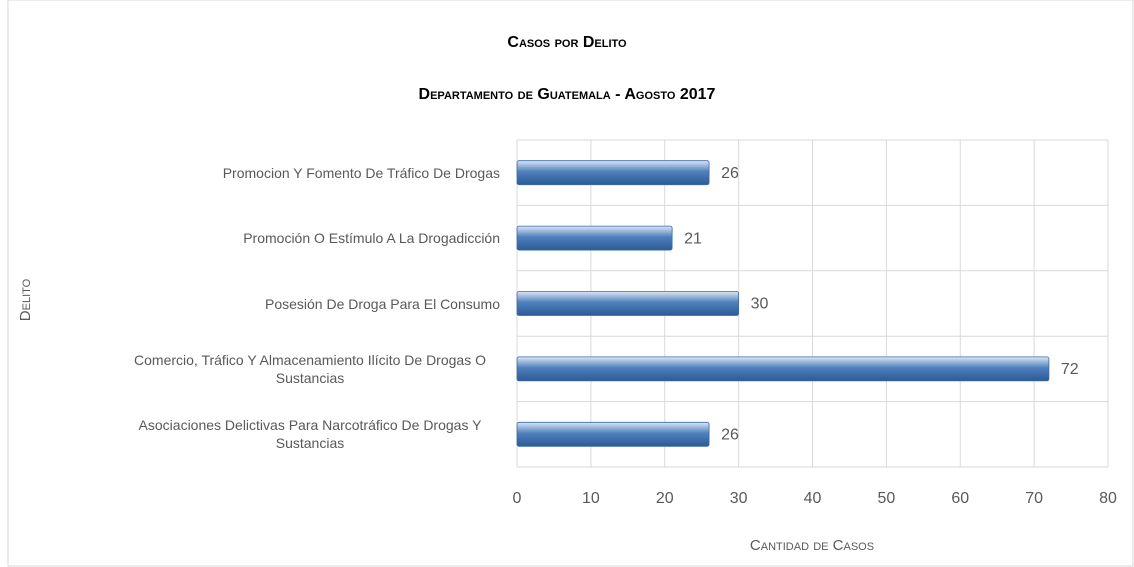  What do you see at coordinates (371, 238) in the screenshot?
I see `y-tick-label: Promoción O Estímulo A La Drogadicción` at bounding box center [371, 238].